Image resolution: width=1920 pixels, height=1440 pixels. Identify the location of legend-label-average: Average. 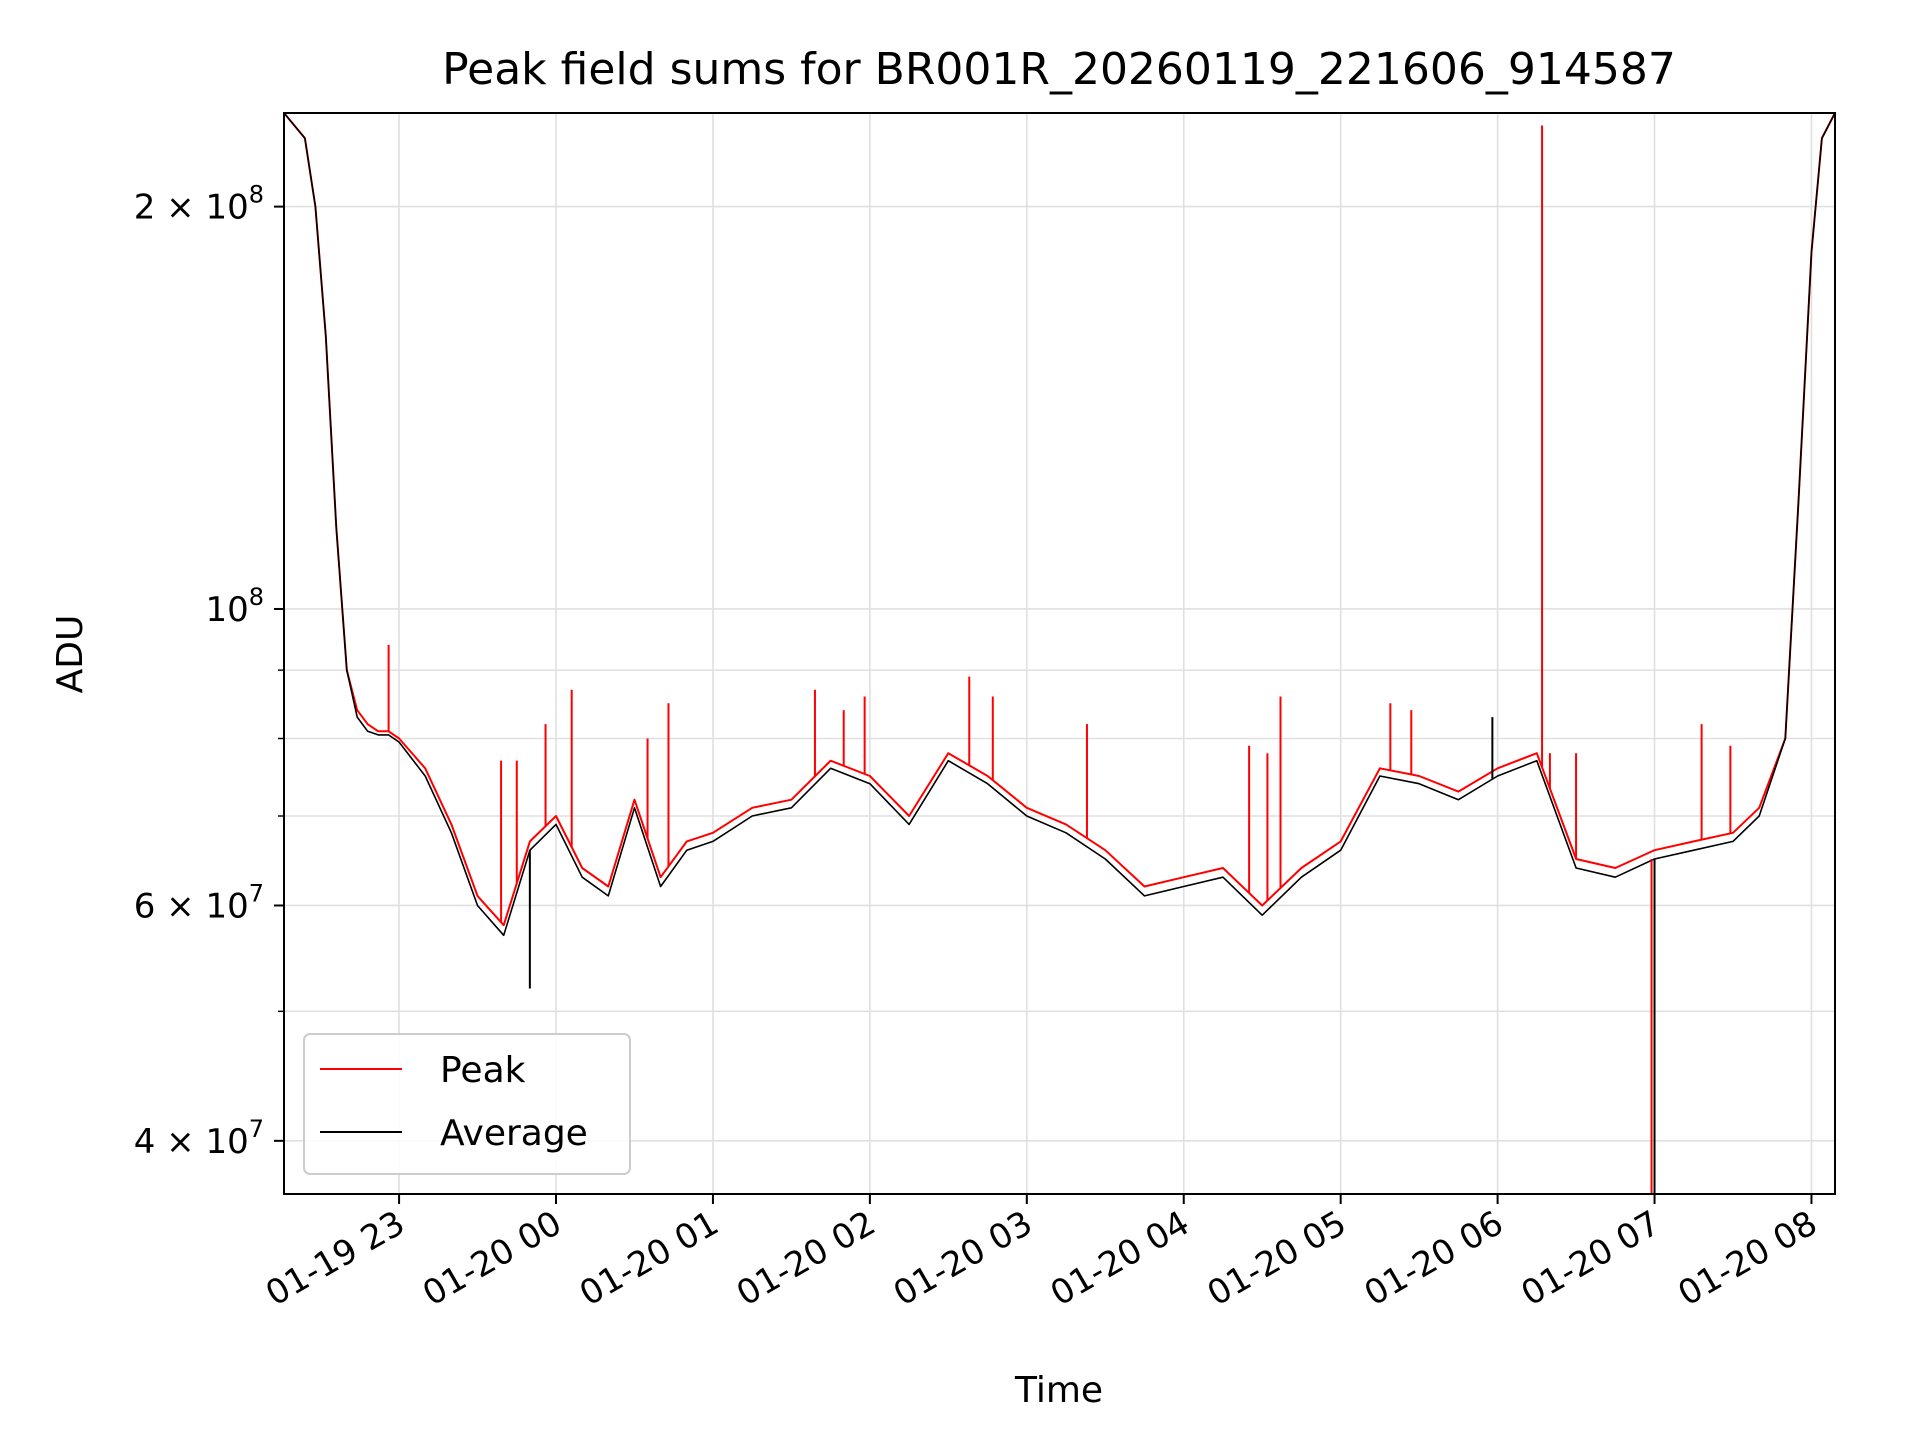
(514, 1133).